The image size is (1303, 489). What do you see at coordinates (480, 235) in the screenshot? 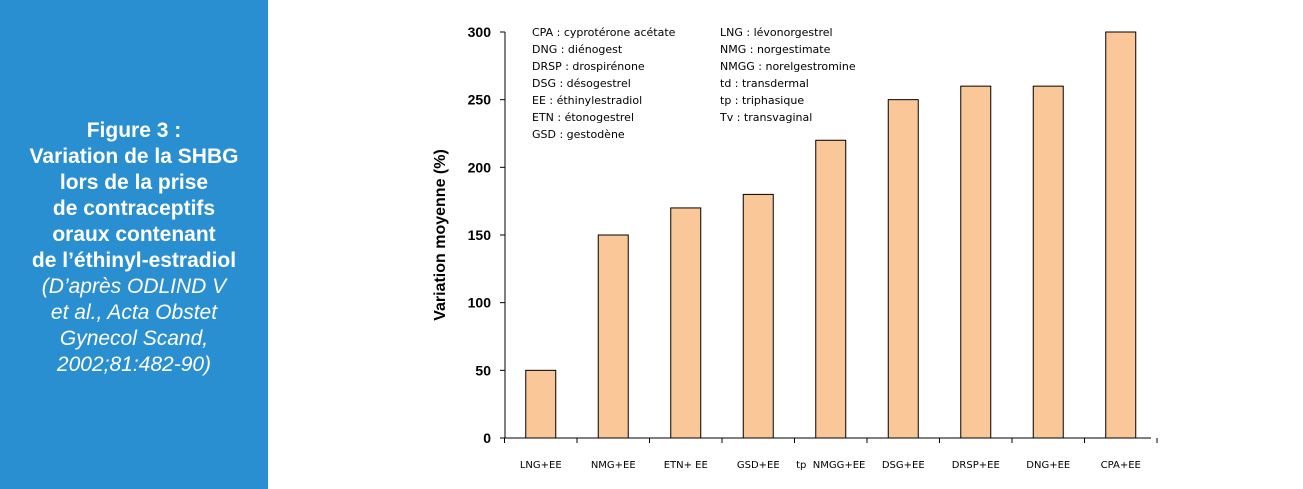
I see `y-tick-label: 150` at bounding box center [480, 235].